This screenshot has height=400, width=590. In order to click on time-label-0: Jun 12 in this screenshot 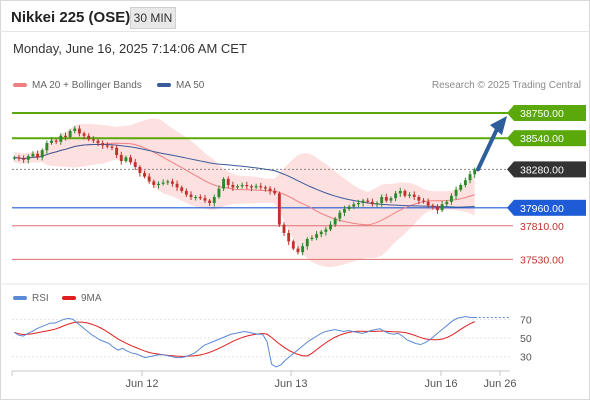, I will do `click(141, 384)`.